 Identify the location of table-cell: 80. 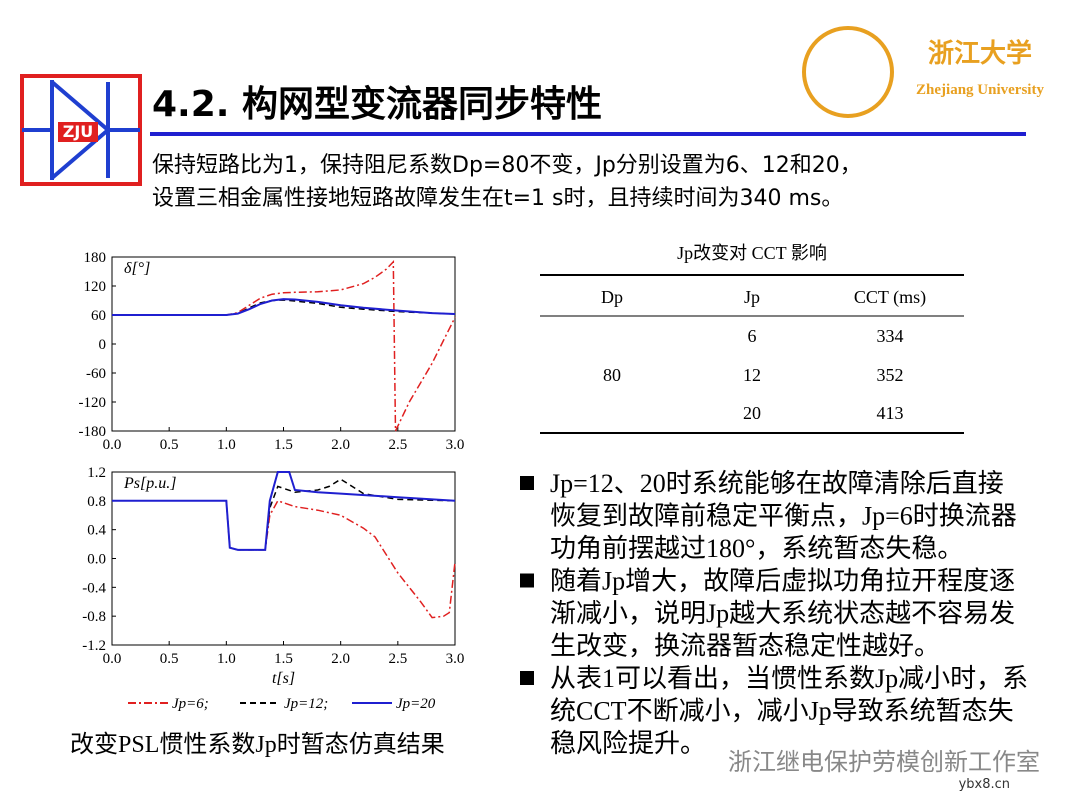
(612, 375).